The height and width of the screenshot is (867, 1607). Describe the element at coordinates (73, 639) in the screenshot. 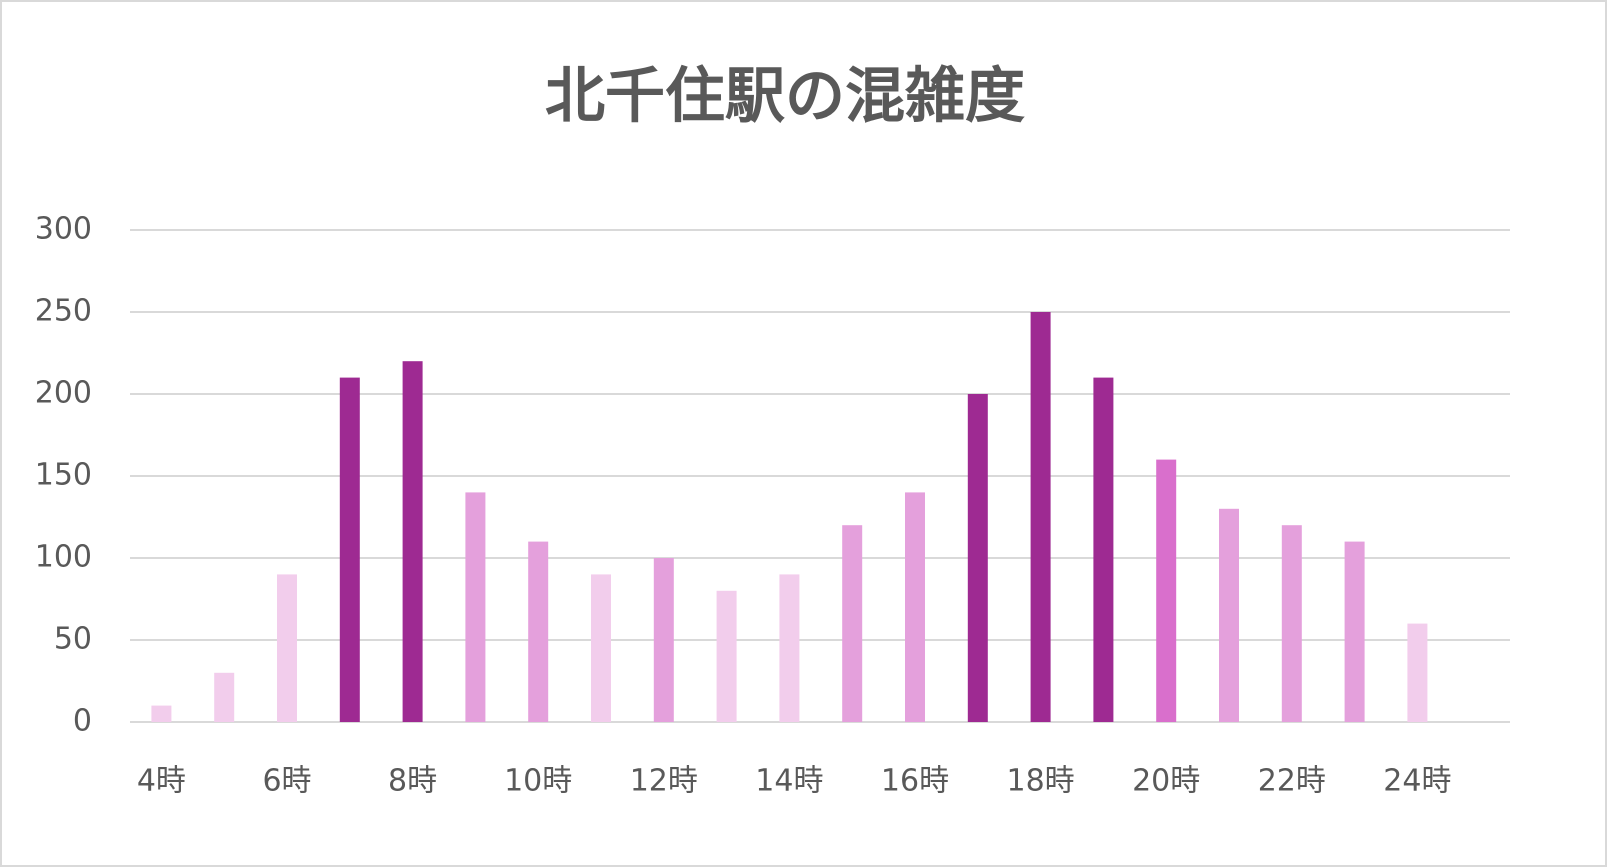

I see `y-tick-label: 50` at that location.